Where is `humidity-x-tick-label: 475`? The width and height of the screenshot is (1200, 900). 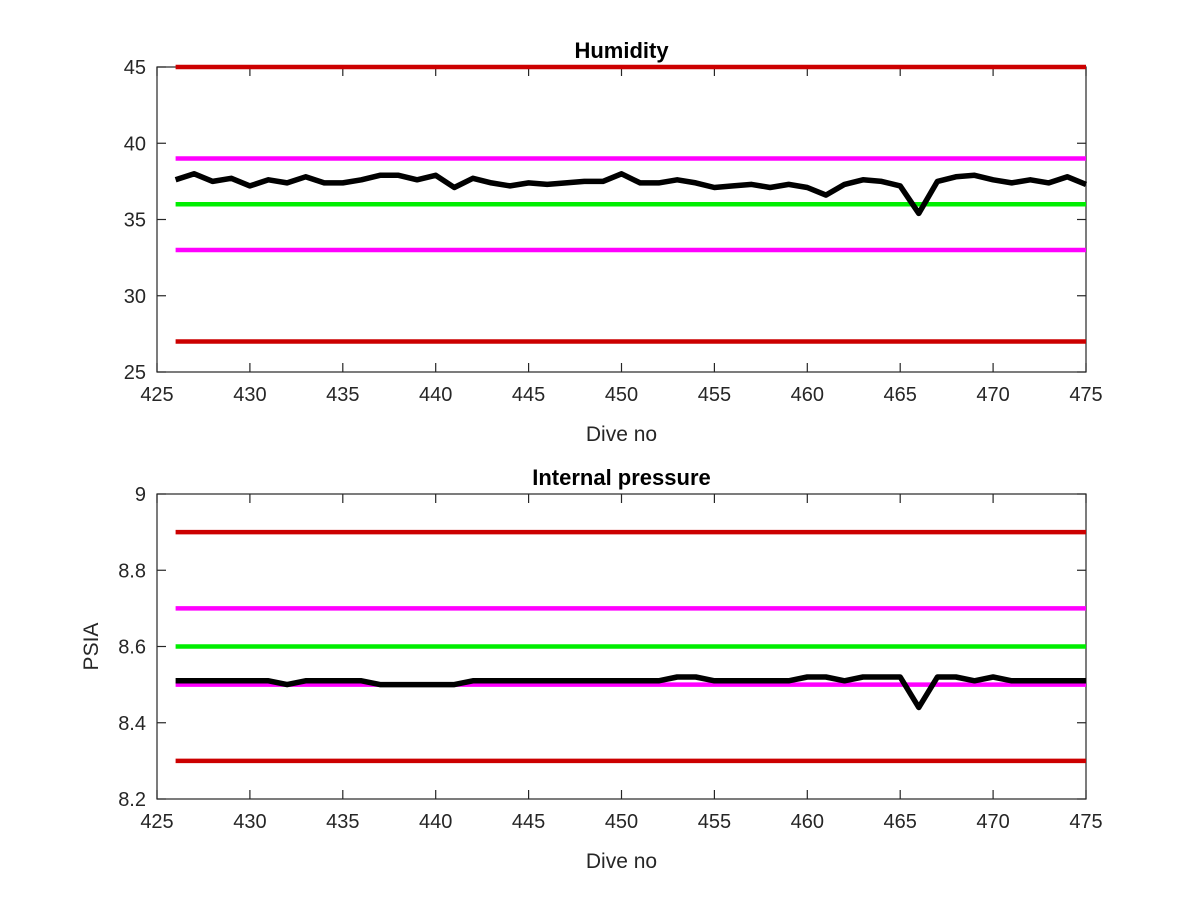 humidity-x-tick-label: 475 is located at coordinates (1085, 395).